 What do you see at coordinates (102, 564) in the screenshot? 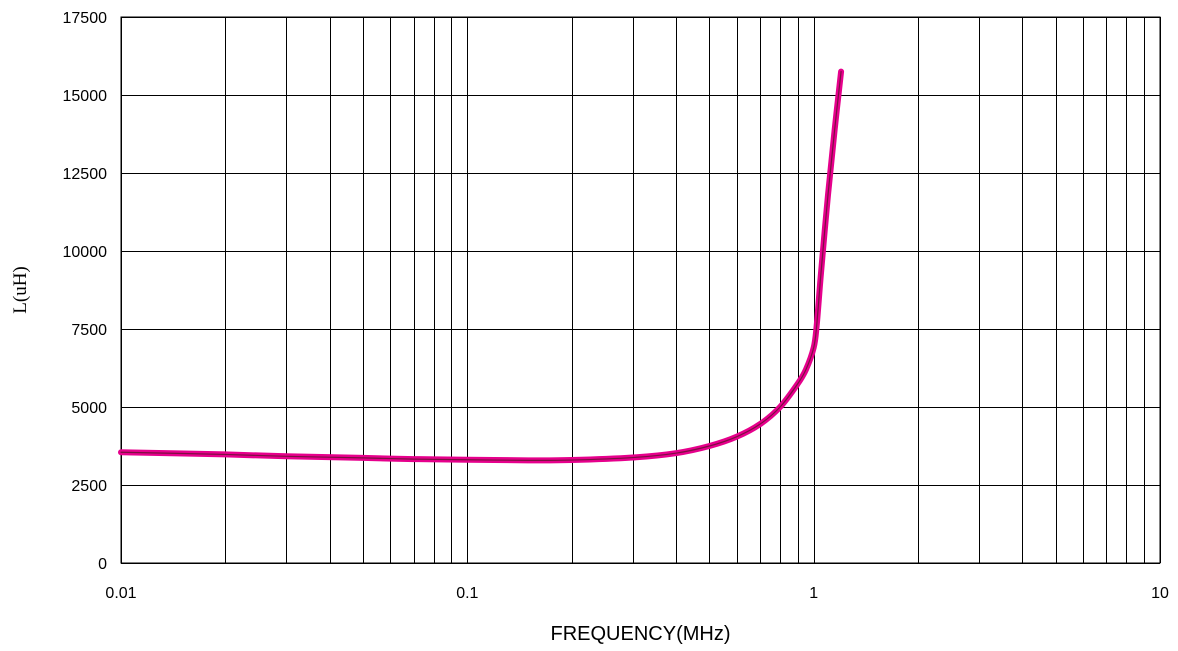
I see `y-tick-label: 0` at bounding box center [102, 564].